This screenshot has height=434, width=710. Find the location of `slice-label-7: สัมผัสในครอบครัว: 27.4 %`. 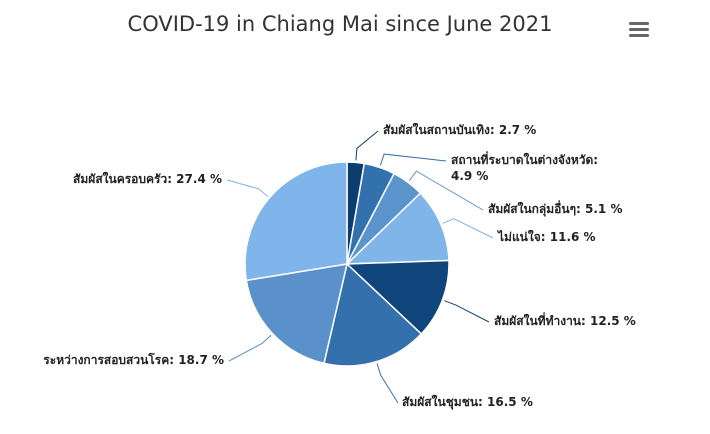

slice-label-7: สัมผัสในครอบครัว: 27.4 % is located at coordinates (147, 178).